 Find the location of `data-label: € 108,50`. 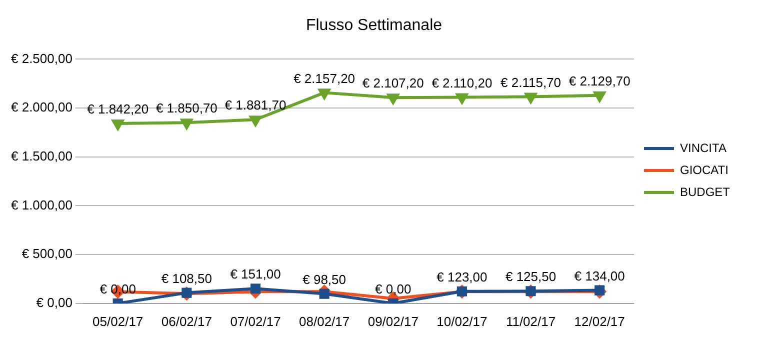

data-label: € 108,50 is located at coordinates (186, 278).